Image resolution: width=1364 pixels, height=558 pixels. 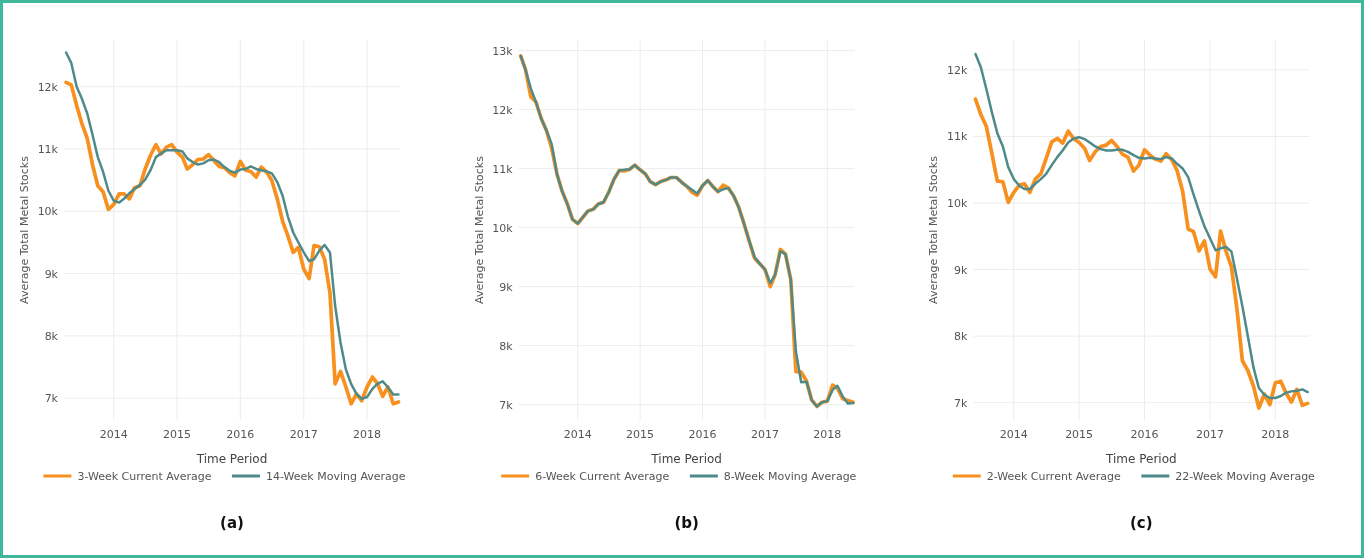 I want to click on legend-label: 3-Week Current Average, so click(x=144, y=476).